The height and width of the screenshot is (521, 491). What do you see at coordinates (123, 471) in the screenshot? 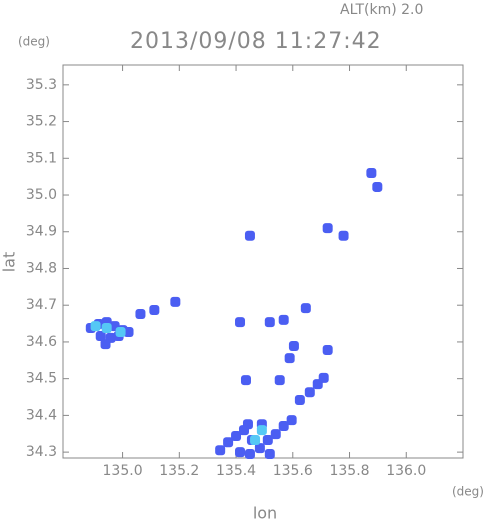
I see `x-tick-label: 135.0` at bounding box center [123, 471].